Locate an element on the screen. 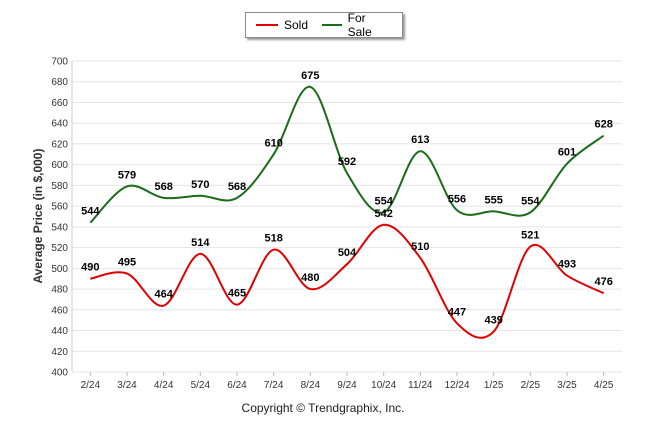 The image size is (646, 434). x-tick-label: 4/24 is located at coordinates (164, 385).